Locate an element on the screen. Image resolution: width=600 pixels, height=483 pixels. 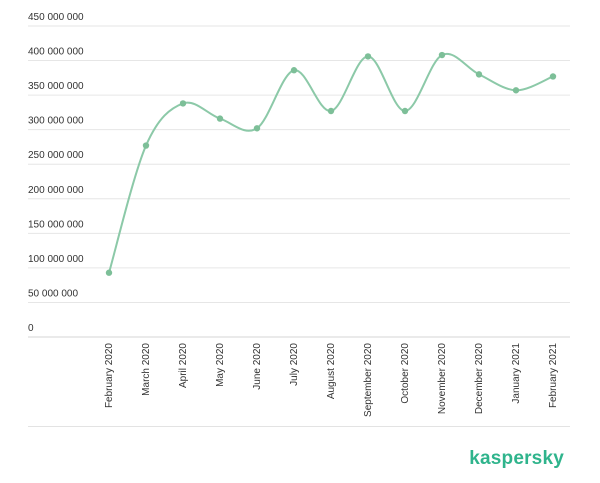
x-tick-label: December 2020 is located at coordinates (479, 379).